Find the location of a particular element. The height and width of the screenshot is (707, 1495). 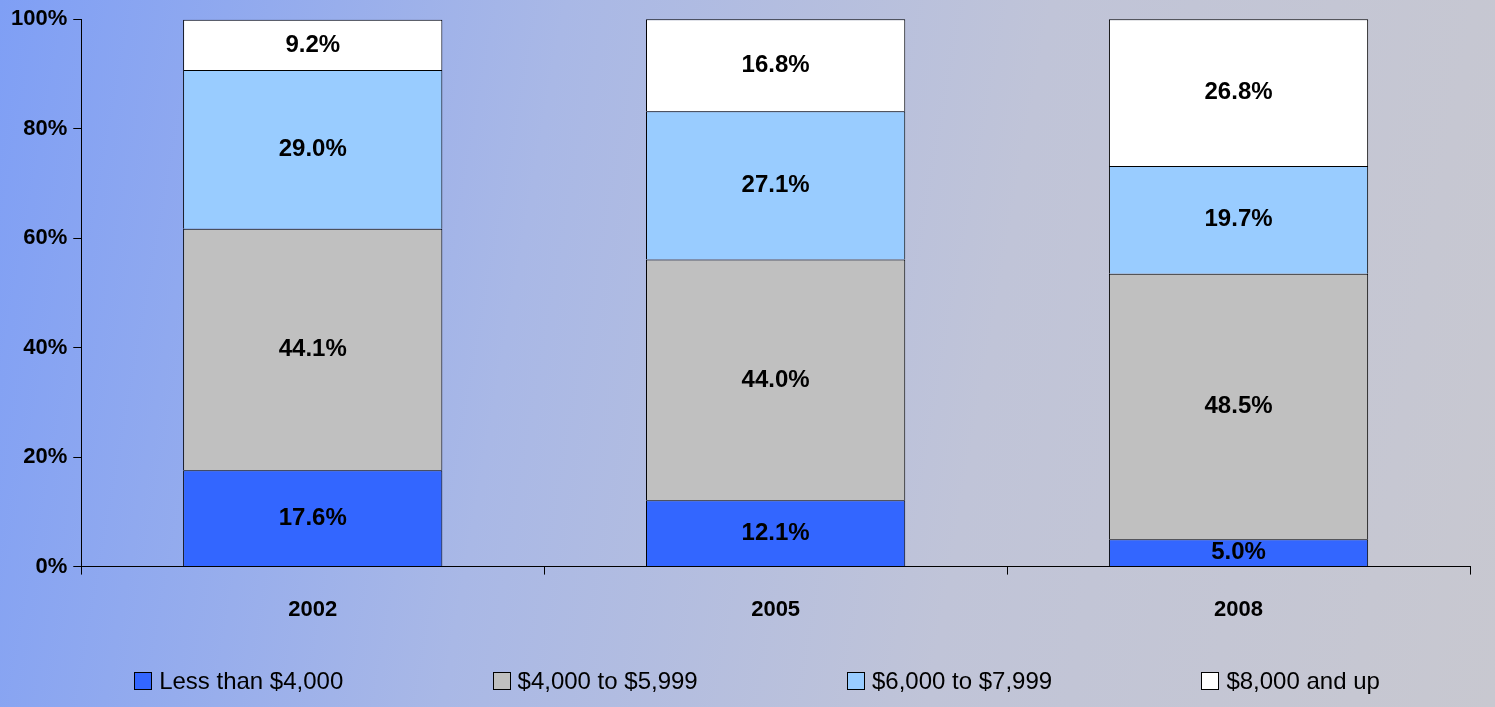

legend-label: $4,000 to $5,999 is located at coordinates (607, 681).